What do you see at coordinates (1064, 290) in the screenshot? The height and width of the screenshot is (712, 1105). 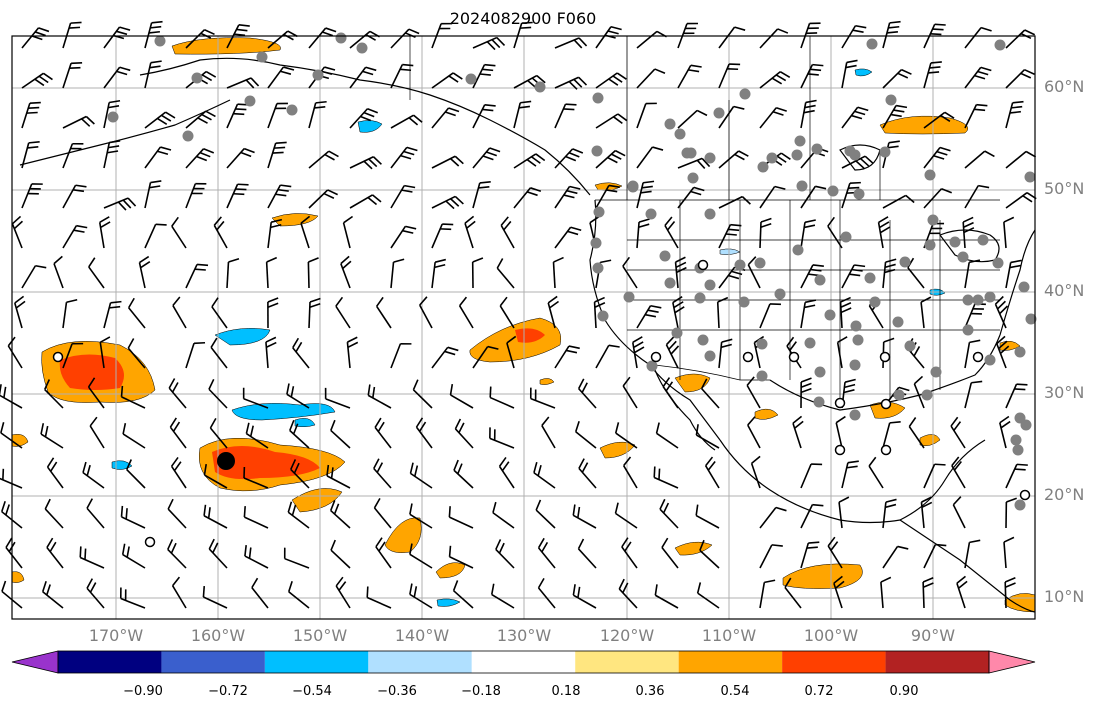 I see `lat-label: 40°N` at bounding box center [1064, 290].